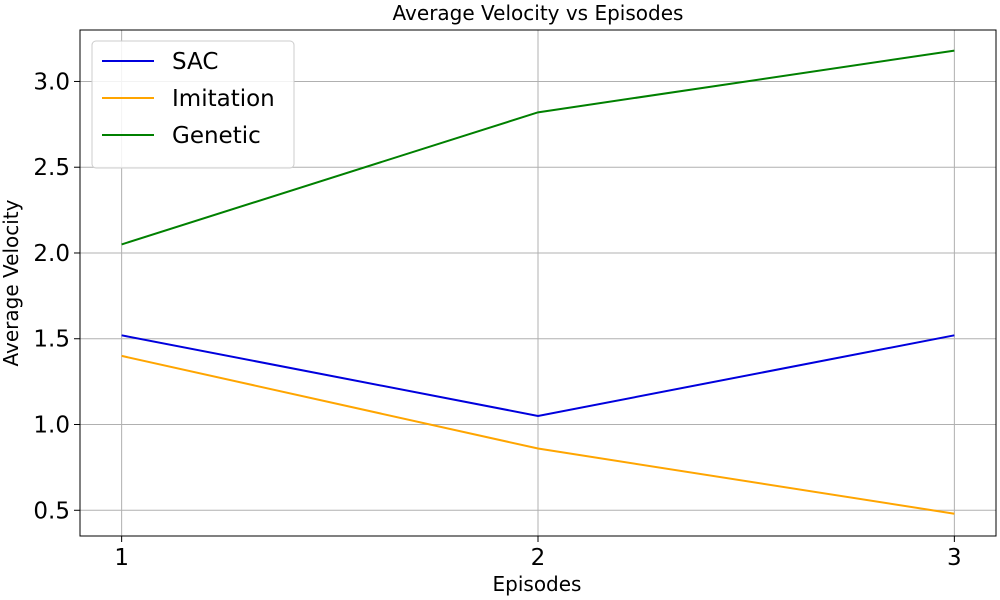 Image resolution: width=1000 pixels, height=600 pixels. I want to click on y-tick-label: 2.5, so click(51, 168).